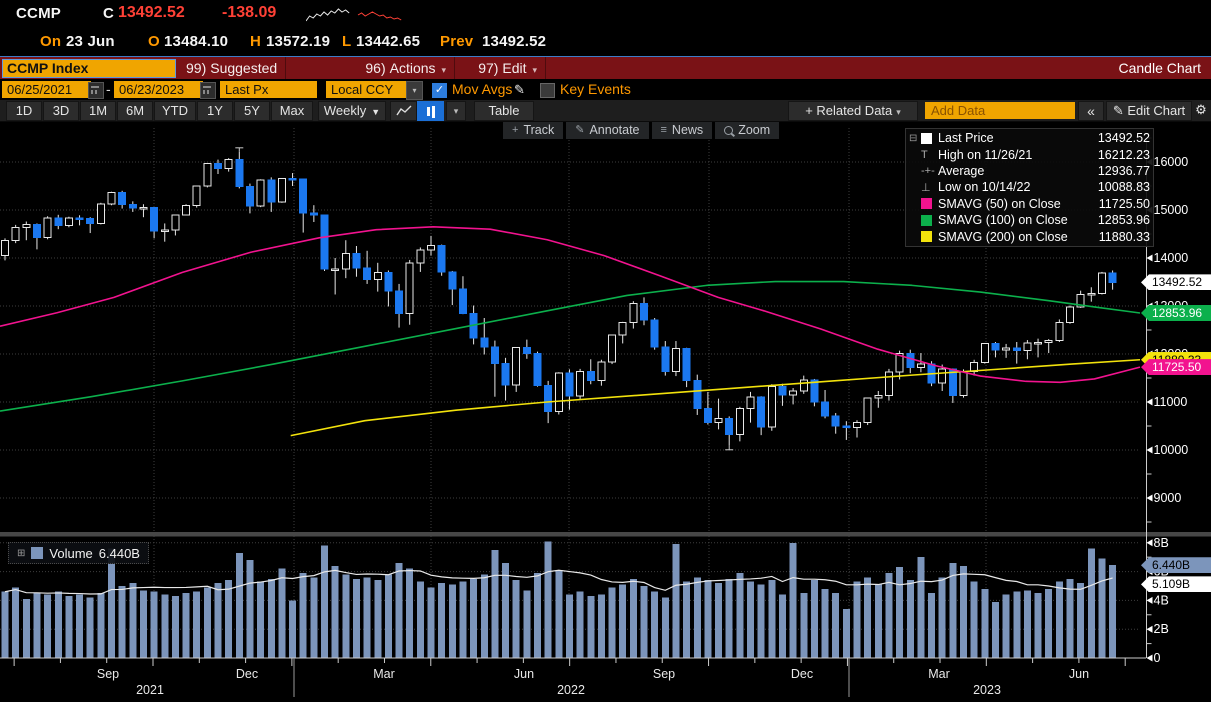 The height and width of the screenshot is (702, 1211). Describe the element at coordinates (1149, 111) in the screenshot. I see `edit-chart-button: ✎ Edit Chart` at that location.